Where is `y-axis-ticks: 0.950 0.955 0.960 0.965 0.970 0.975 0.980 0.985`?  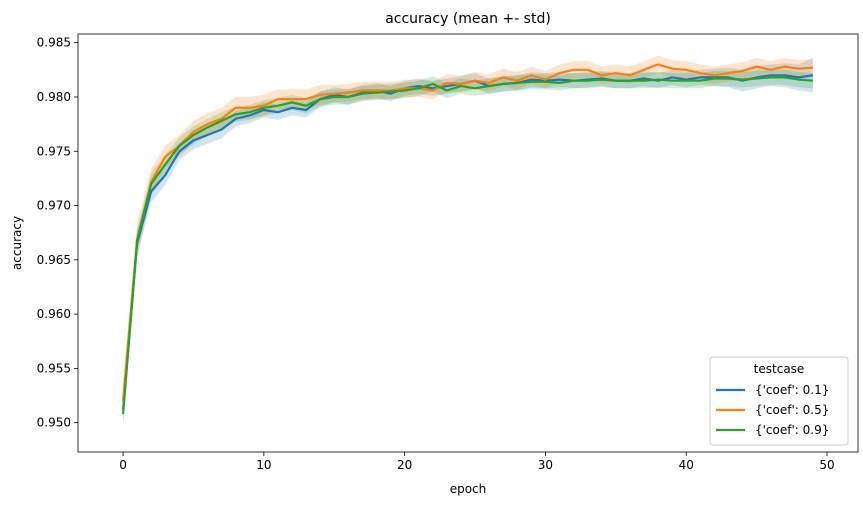
y-axis-ticks: 0.950 0.955 0.960 0.965 0.970 0.975 0.980 0.985 is located at coordinates (57, 233).